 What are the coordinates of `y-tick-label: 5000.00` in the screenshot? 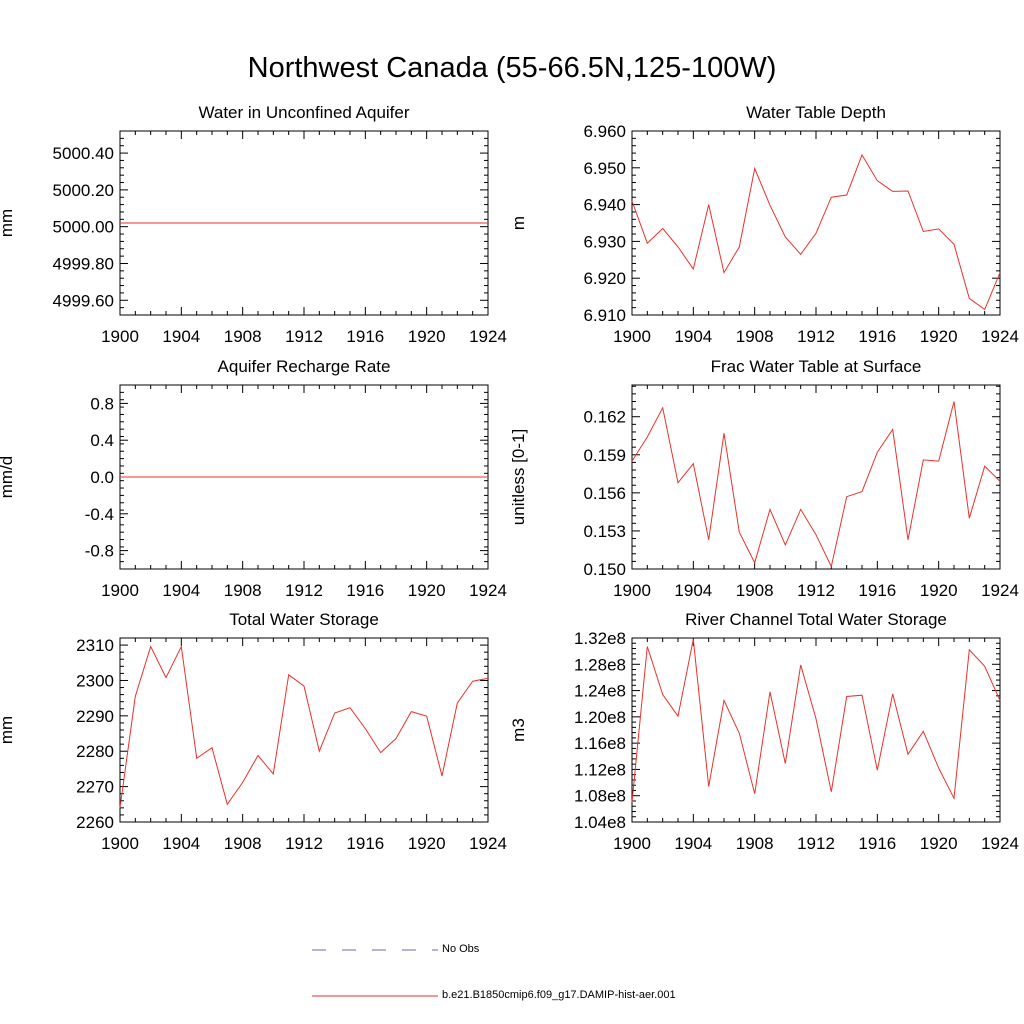 It's located at (83, 227).